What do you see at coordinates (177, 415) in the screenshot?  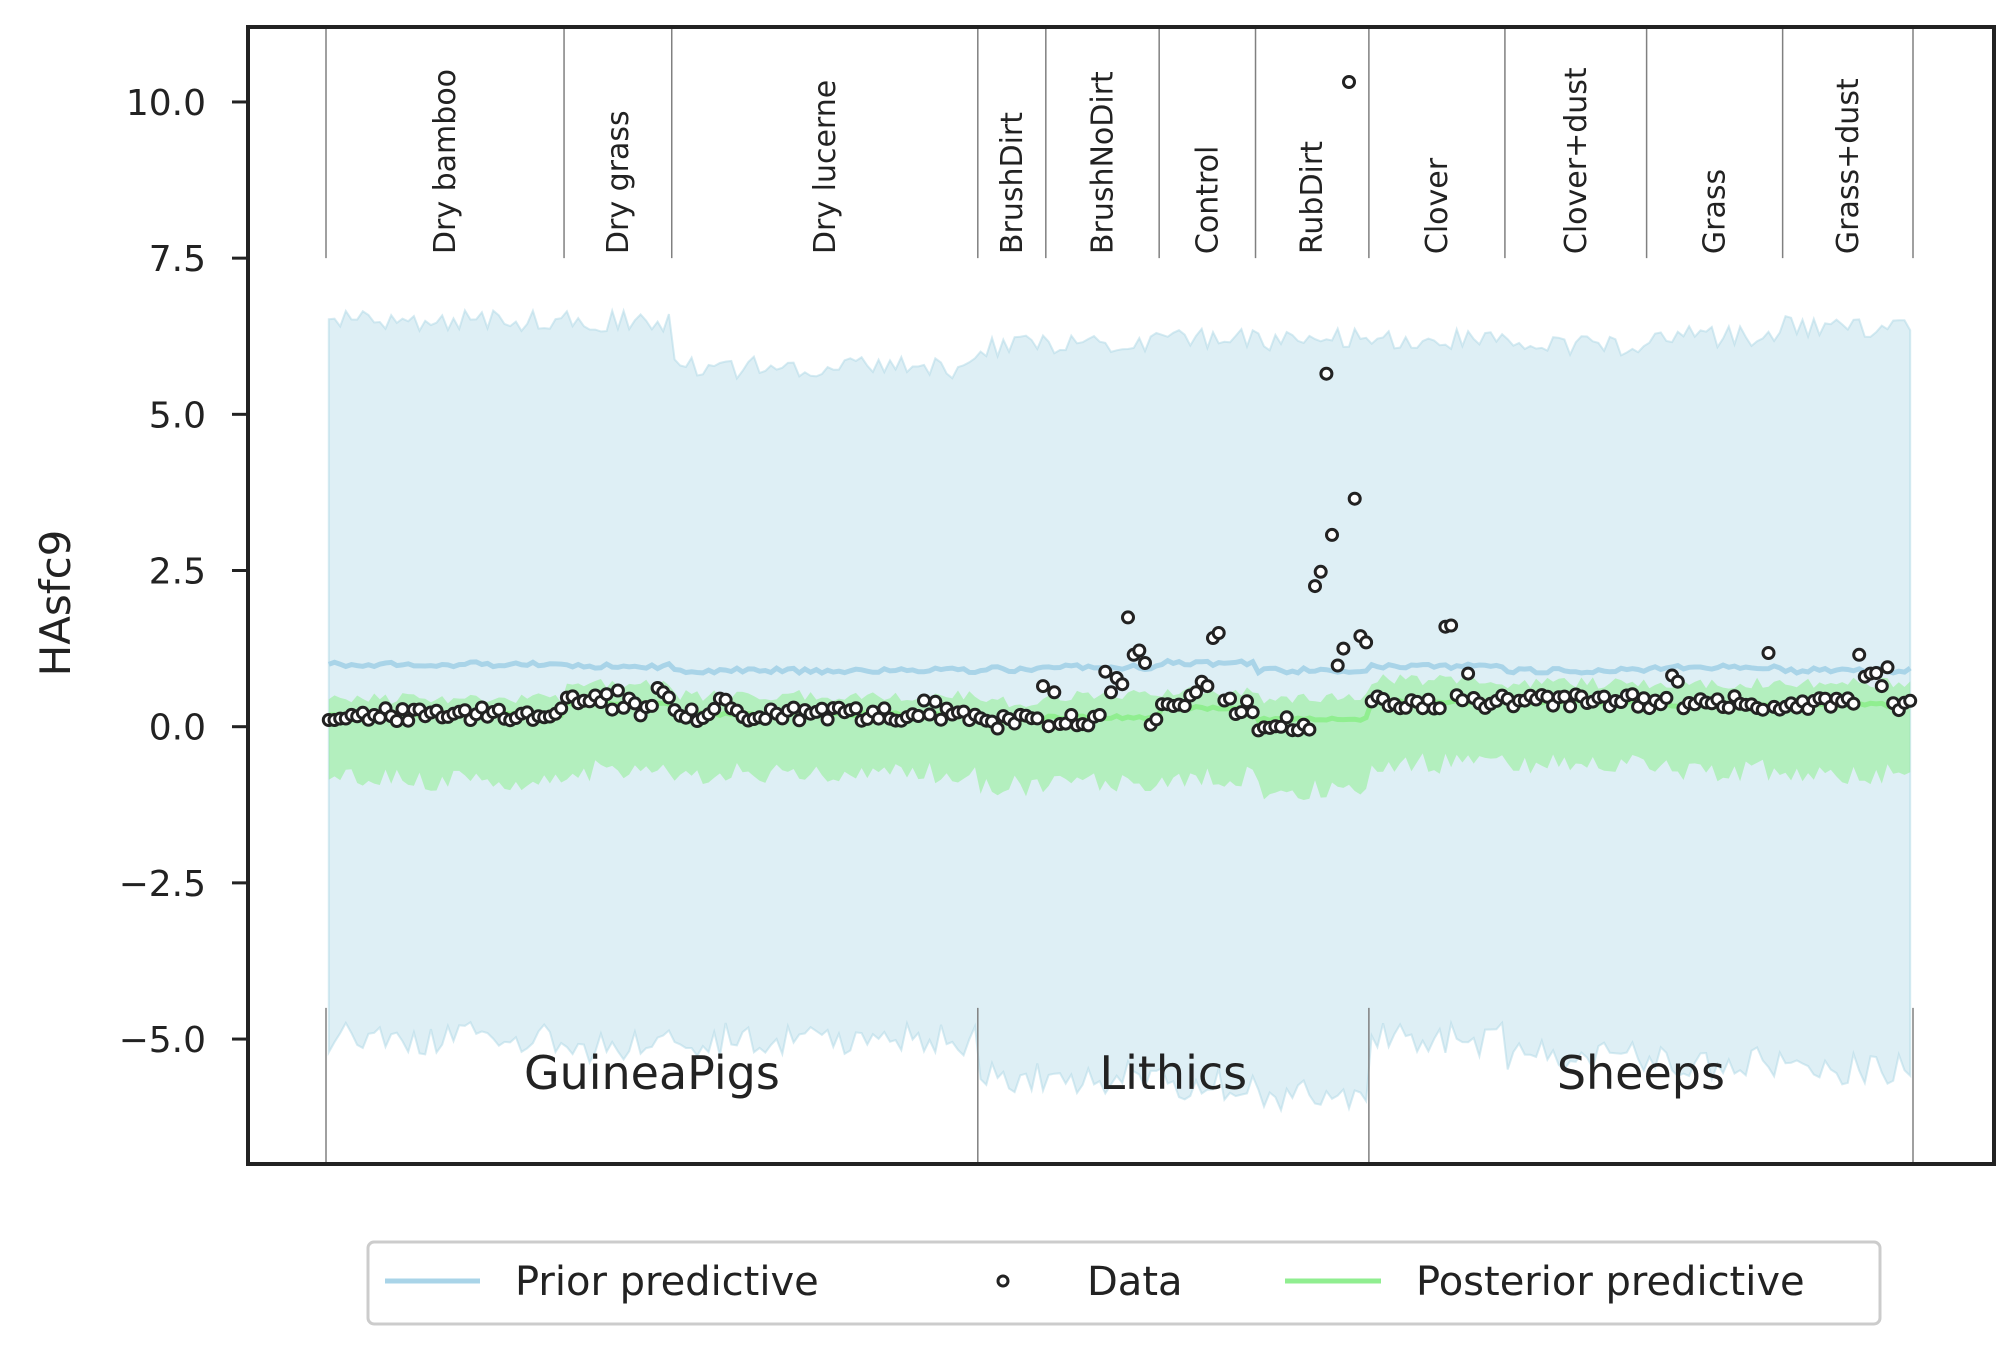 I see `y-tick-label: 5.0` at bounding box center [177, 415].